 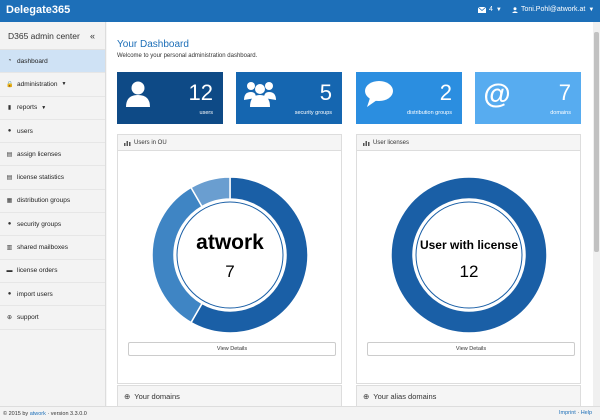 What do you see at coordinates (405, 396) in the screenshot?
I see `panel-title: Your alias domains` at bounding box center [405, 396].